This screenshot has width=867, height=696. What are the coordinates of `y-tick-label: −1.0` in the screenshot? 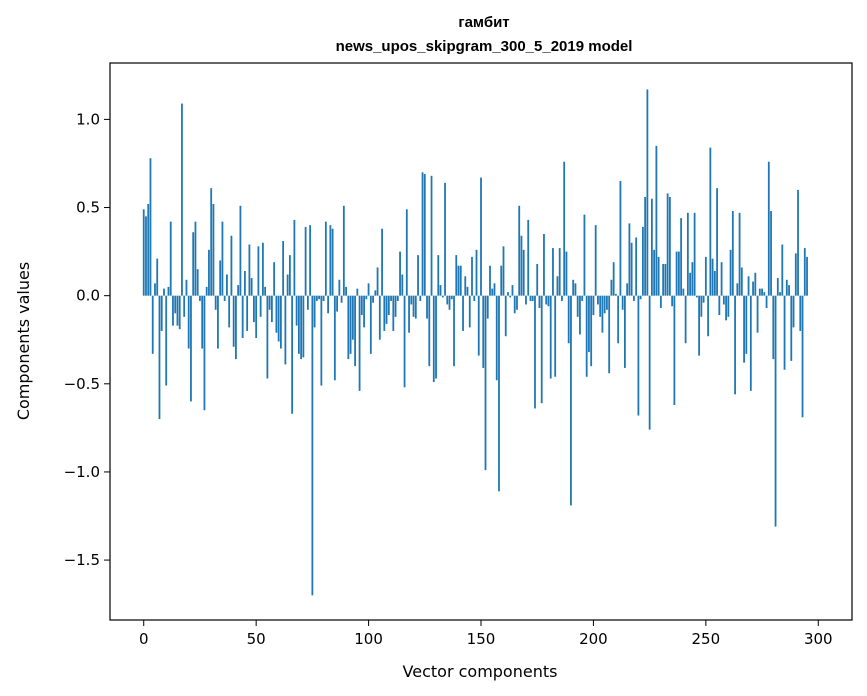 It's located at (82, 472).